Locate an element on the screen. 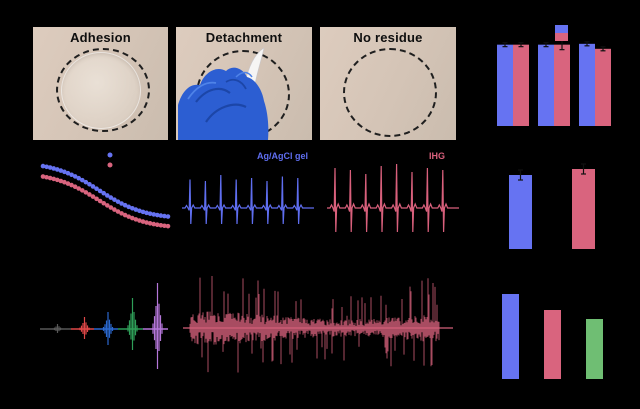 This screenshot has height=409, width=640. bottom-right-bar-chart is located at coordinates (552, 336).